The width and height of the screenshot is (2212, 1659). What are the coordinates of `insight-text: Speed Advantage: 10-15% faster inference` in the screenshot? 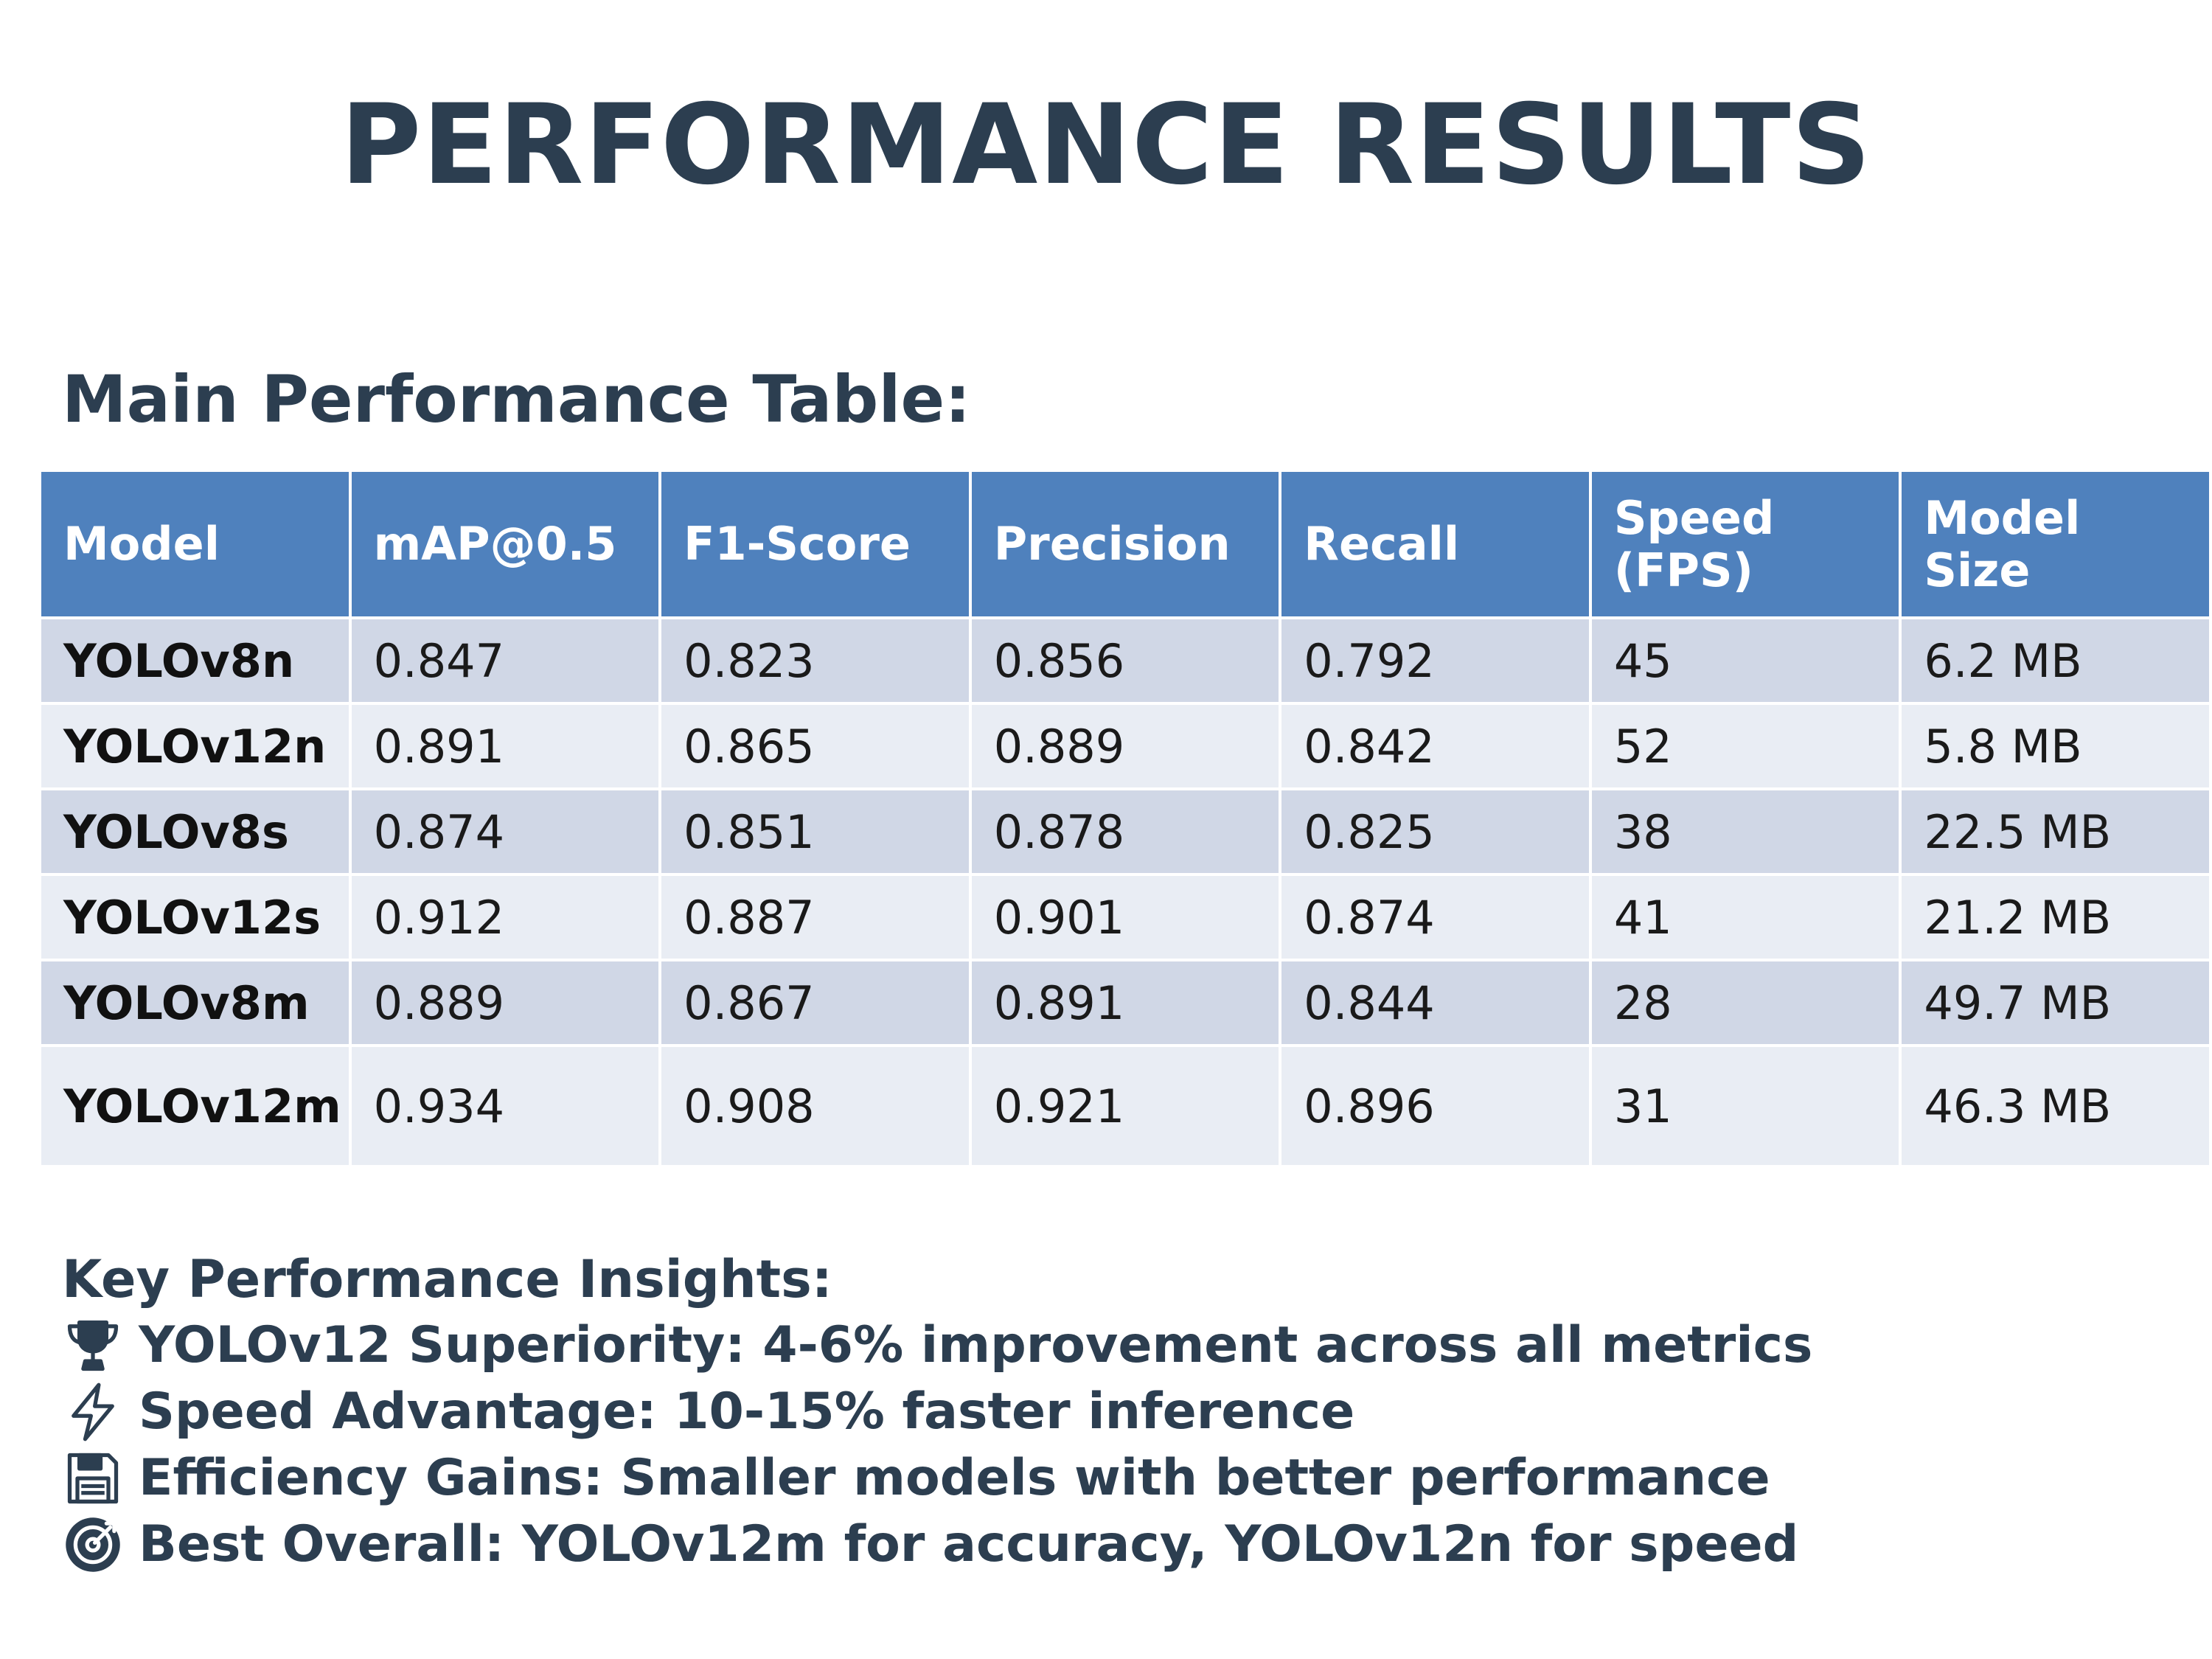 It's located at (747, 1411).